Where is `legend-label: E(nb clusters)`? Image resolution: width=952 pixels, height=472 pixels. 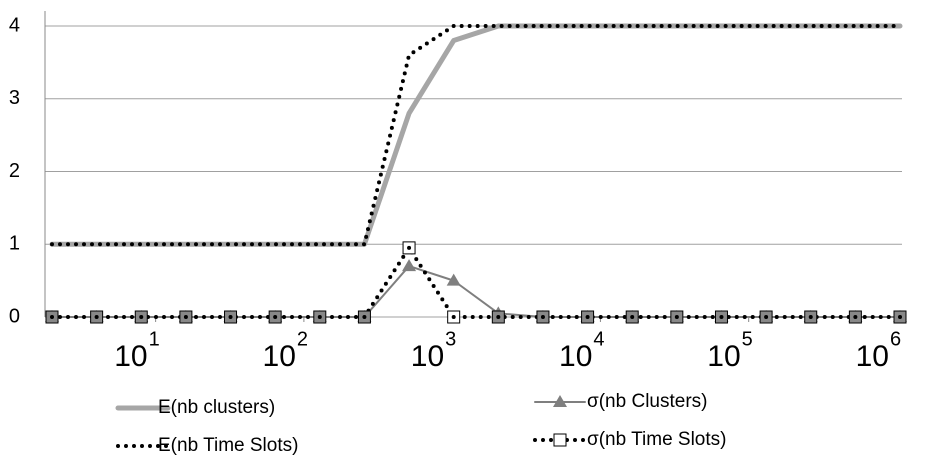
legend-label: E(nb clusters) is located at coordinates (216, 407).